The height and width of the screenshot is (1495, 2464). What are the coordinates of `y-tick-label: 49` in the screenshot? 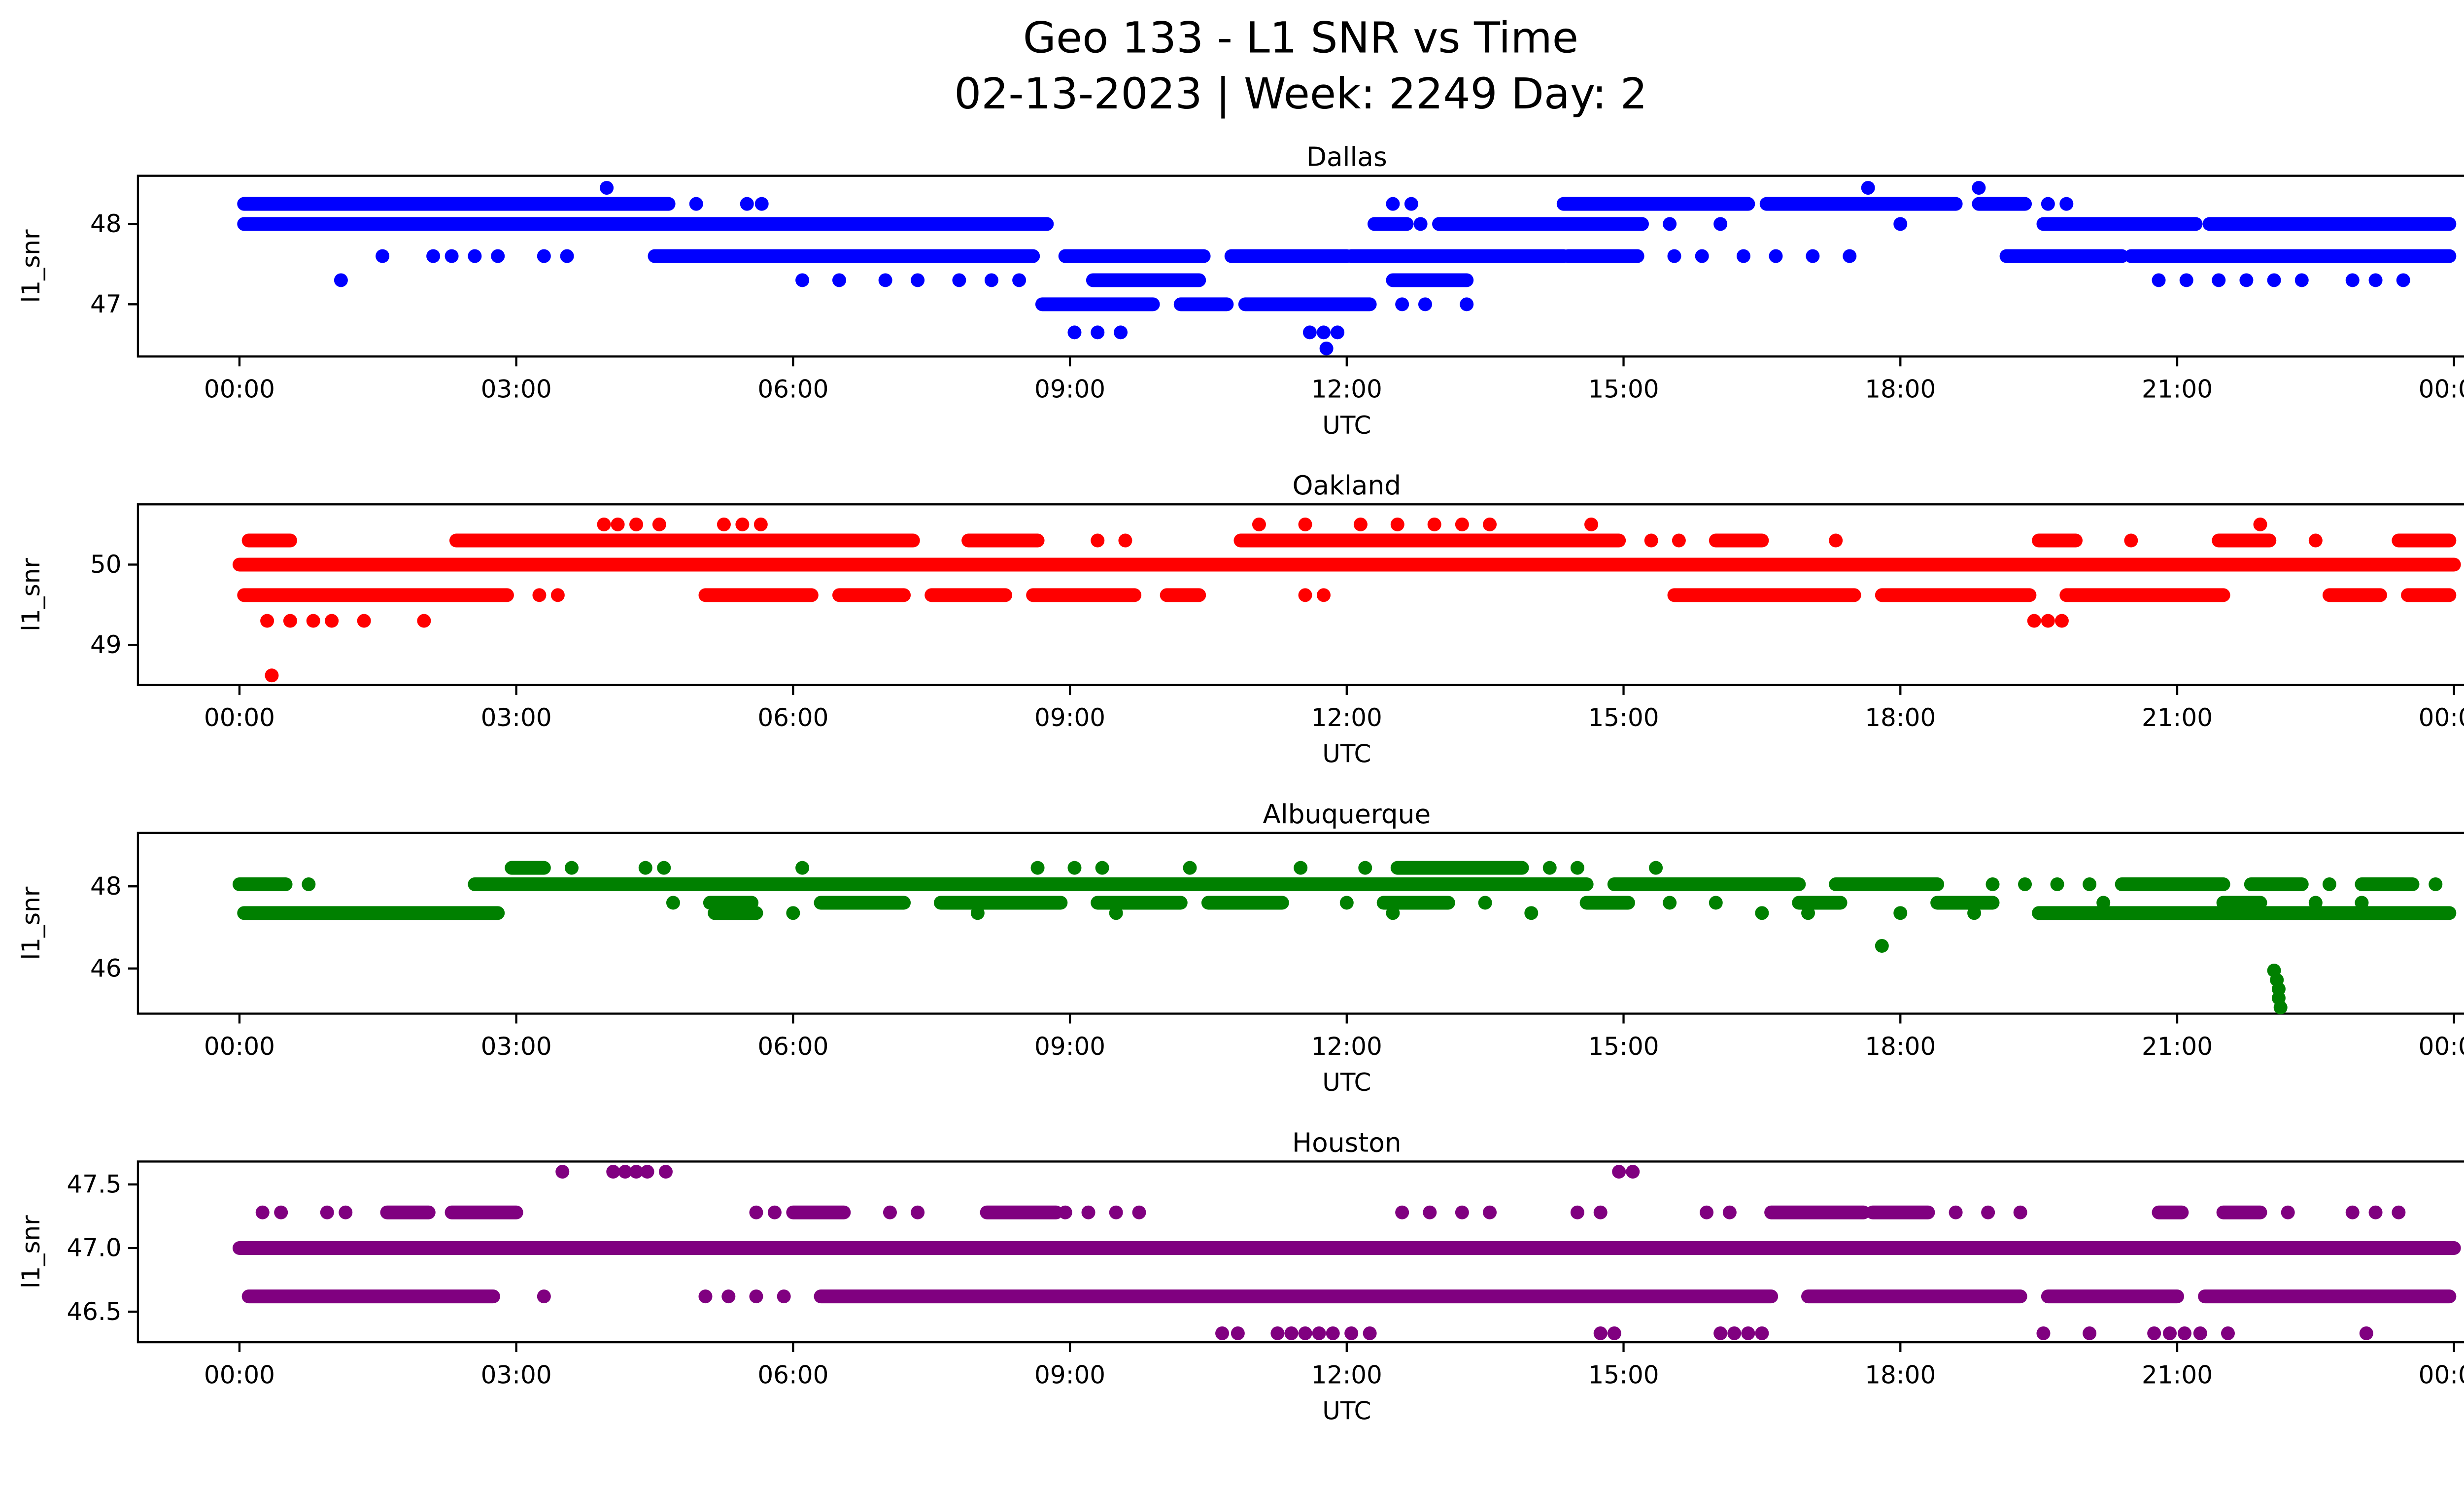 It's located at (106, 644).